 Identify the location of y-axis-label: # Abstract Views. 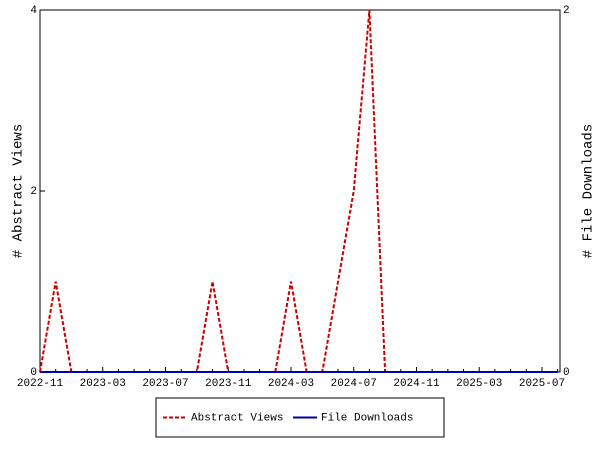
(19, 191).